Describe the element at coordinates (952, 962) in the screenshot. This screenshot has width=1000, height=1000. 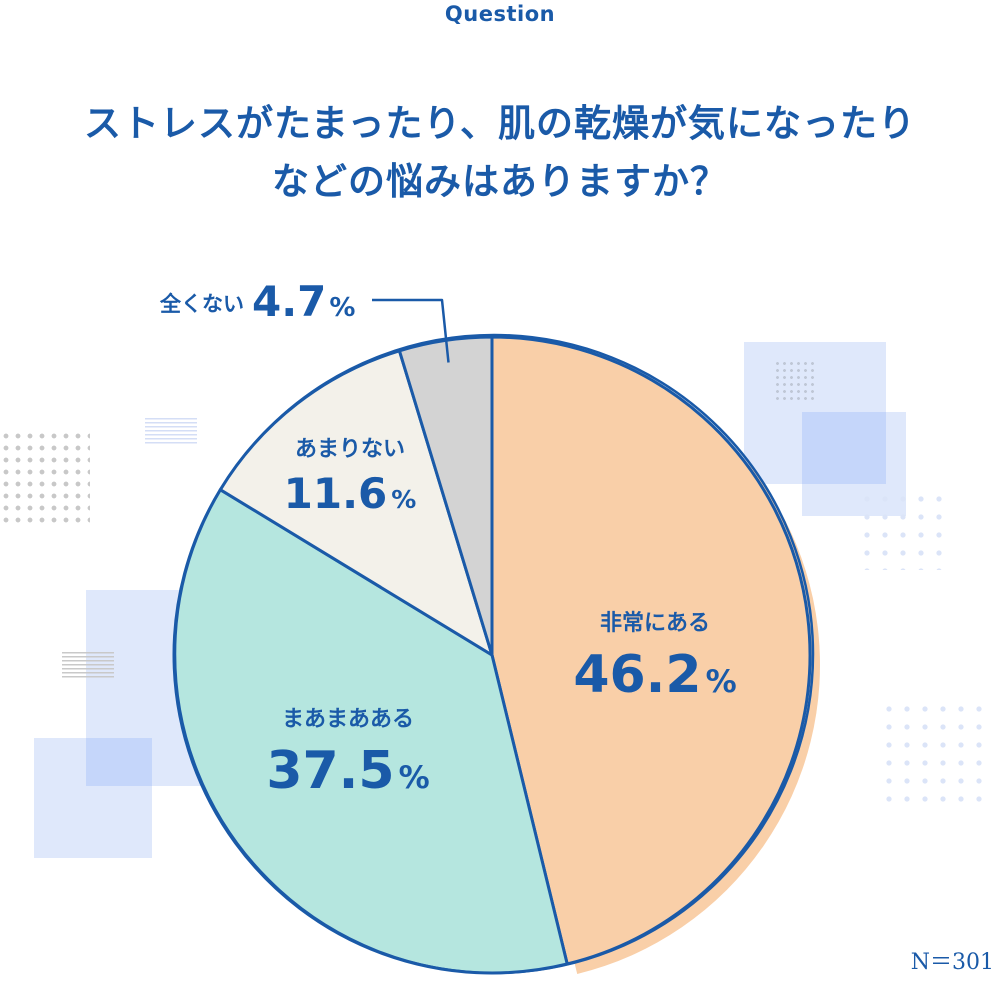
I see `sample-size: N＝301` at that location.